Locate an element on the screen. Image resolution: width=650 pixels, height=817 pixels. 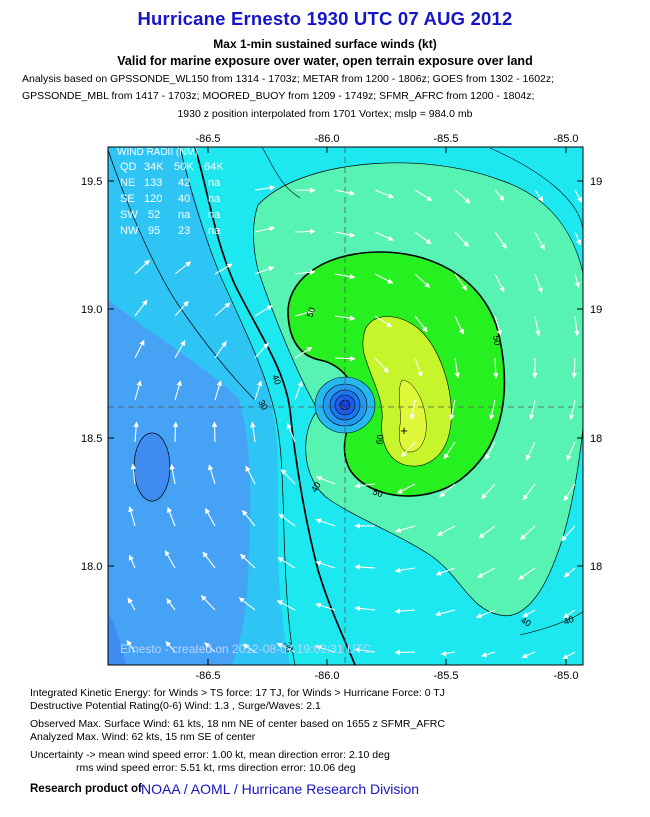
radii-cell: 52 is located at coordinates (154, 215).